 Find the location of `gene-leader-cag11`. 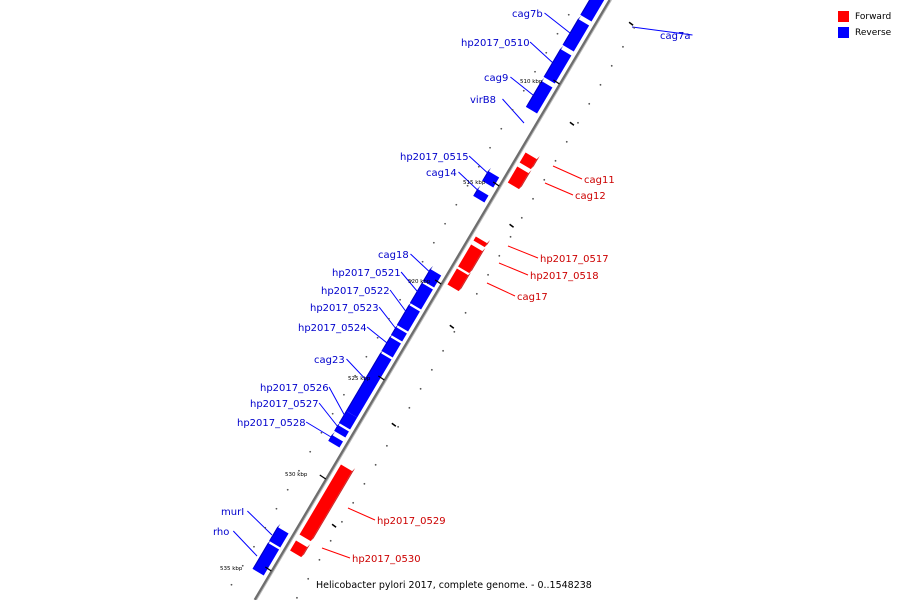

gene-leader-cag11 is located at coordinates (567, 172).